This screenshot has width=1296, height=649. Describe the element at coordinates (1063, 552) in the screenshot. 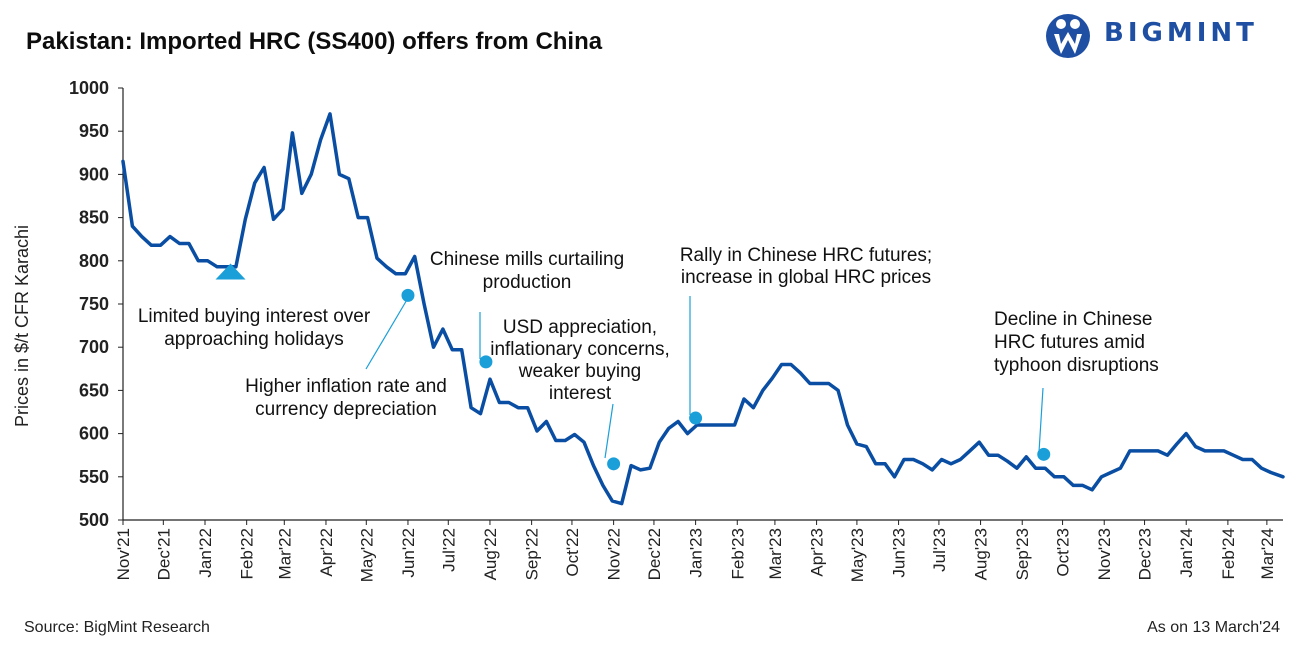

I see `x-tick-label: Oct'23` at that location.